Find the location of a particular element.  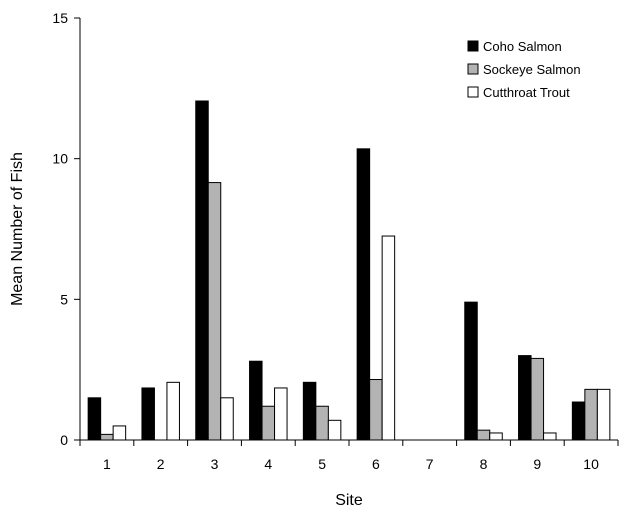

x-tick-label: 6 is located at coordinates (376, 464).